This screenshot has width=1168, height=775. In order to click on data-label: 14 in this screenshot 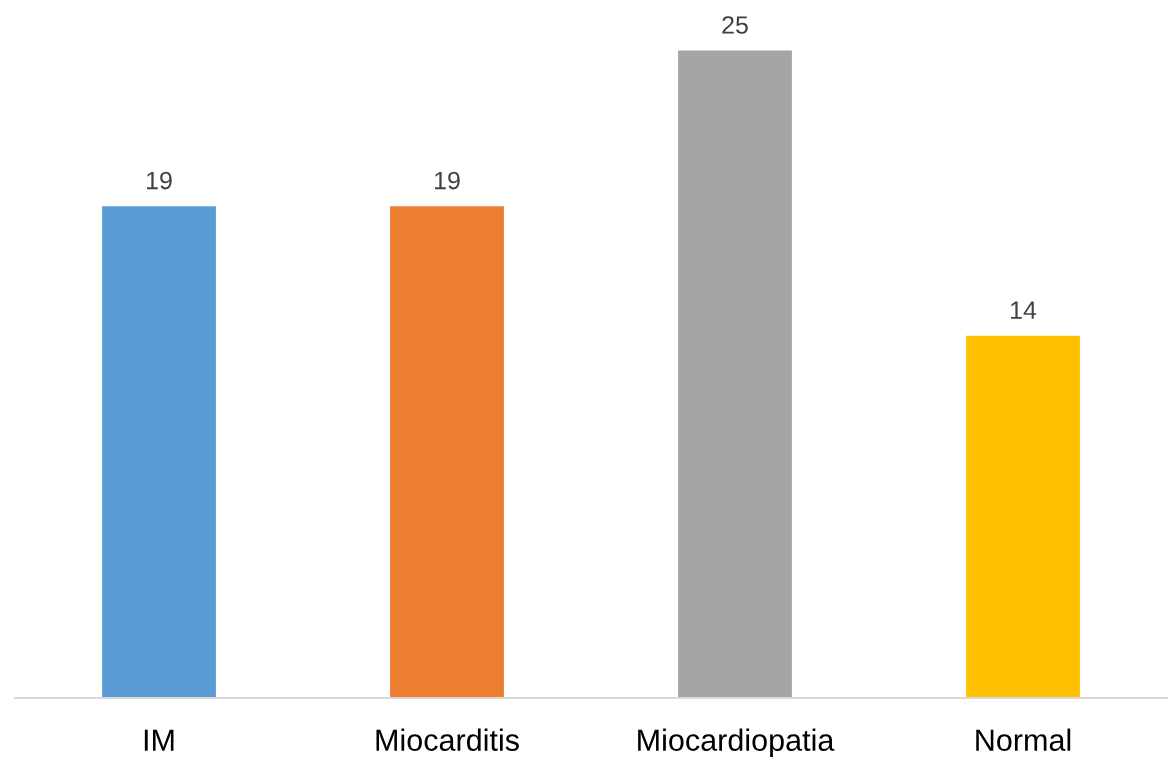, I will do `click(1024, 310)`.